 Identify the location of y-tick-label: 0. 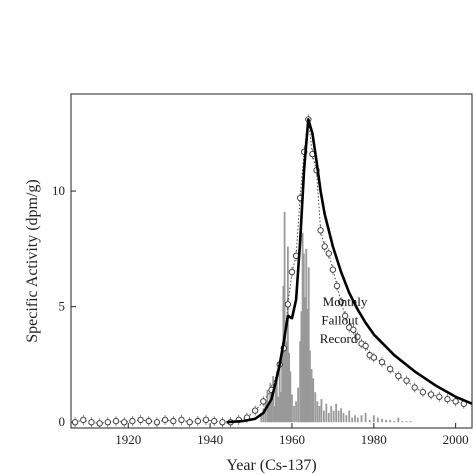
(62, 421).